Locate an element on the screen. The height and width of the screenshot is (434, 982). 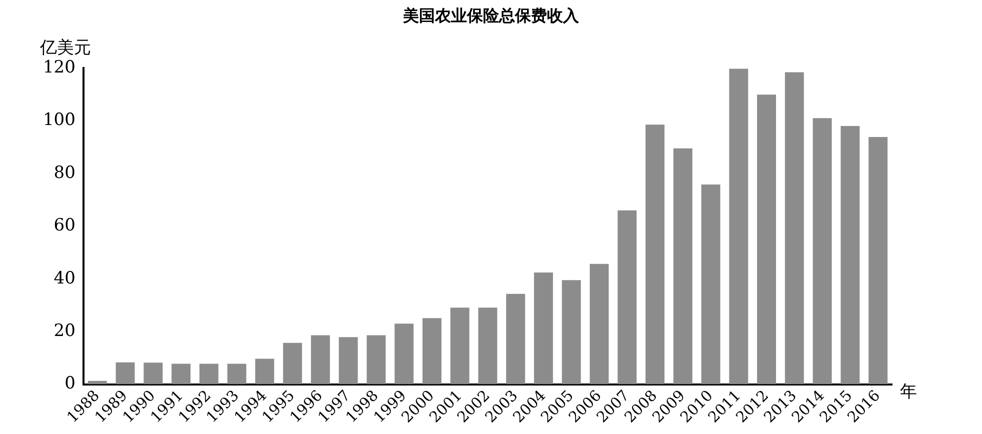
y-tick-label: 80 is located at coordinates (65, 172).